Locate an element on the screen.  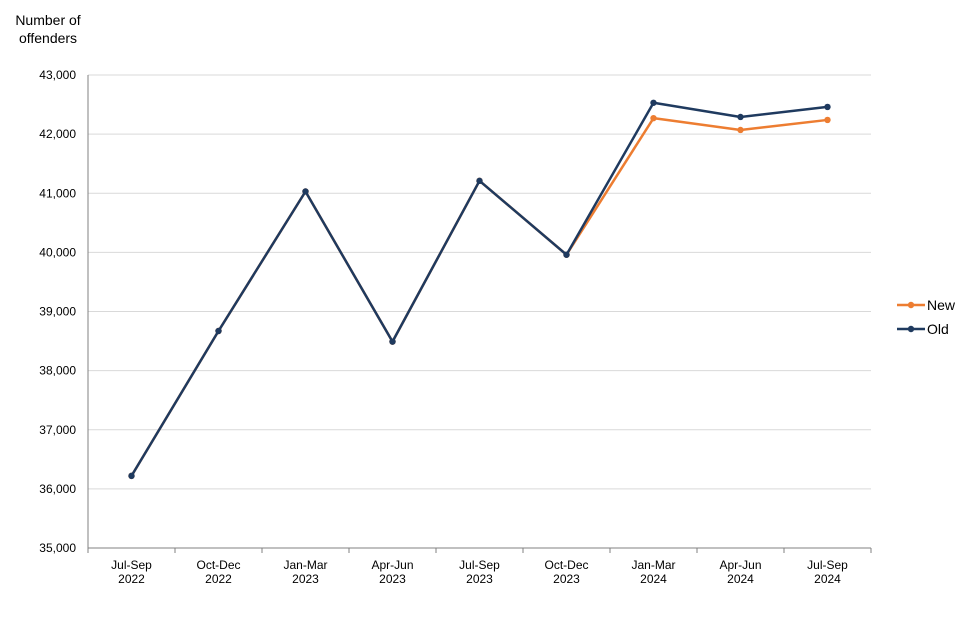
y-tick-label: 39,000 is located at coordinates (57, 312).